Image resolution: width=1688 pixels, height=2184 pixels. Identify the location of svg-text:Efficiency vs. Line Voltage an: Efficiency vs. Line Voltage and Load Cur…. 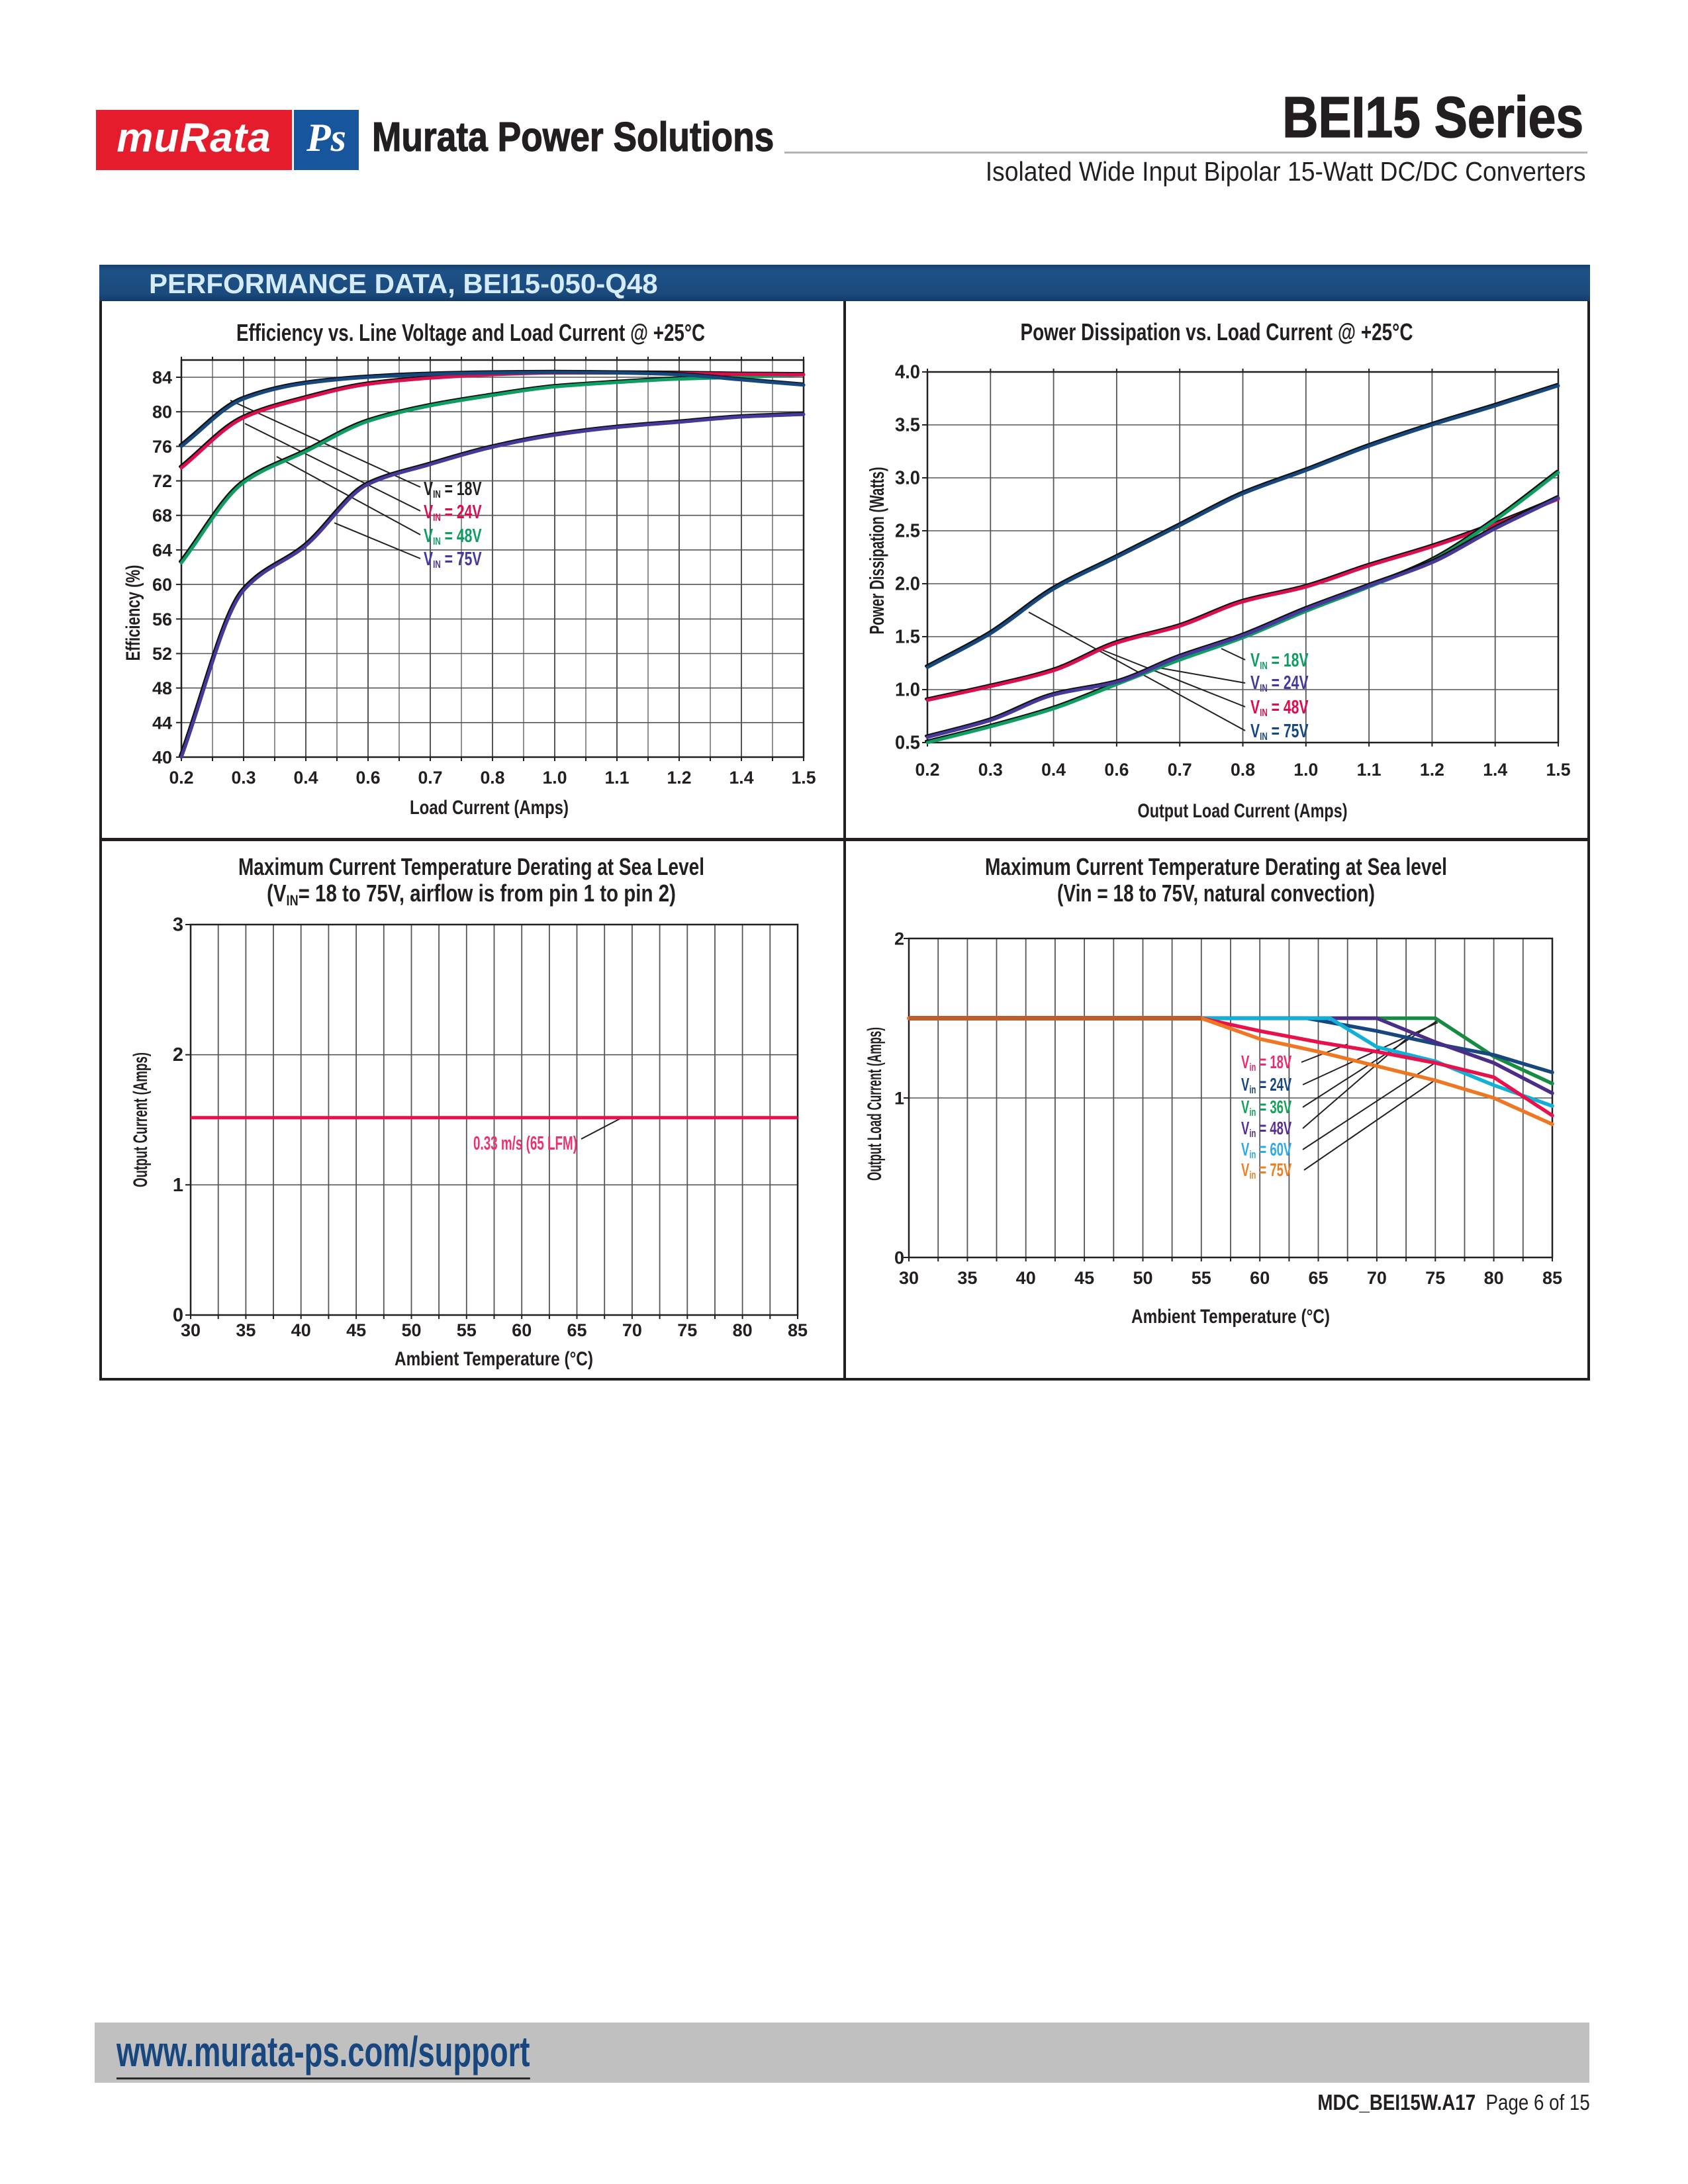
(470, 332).